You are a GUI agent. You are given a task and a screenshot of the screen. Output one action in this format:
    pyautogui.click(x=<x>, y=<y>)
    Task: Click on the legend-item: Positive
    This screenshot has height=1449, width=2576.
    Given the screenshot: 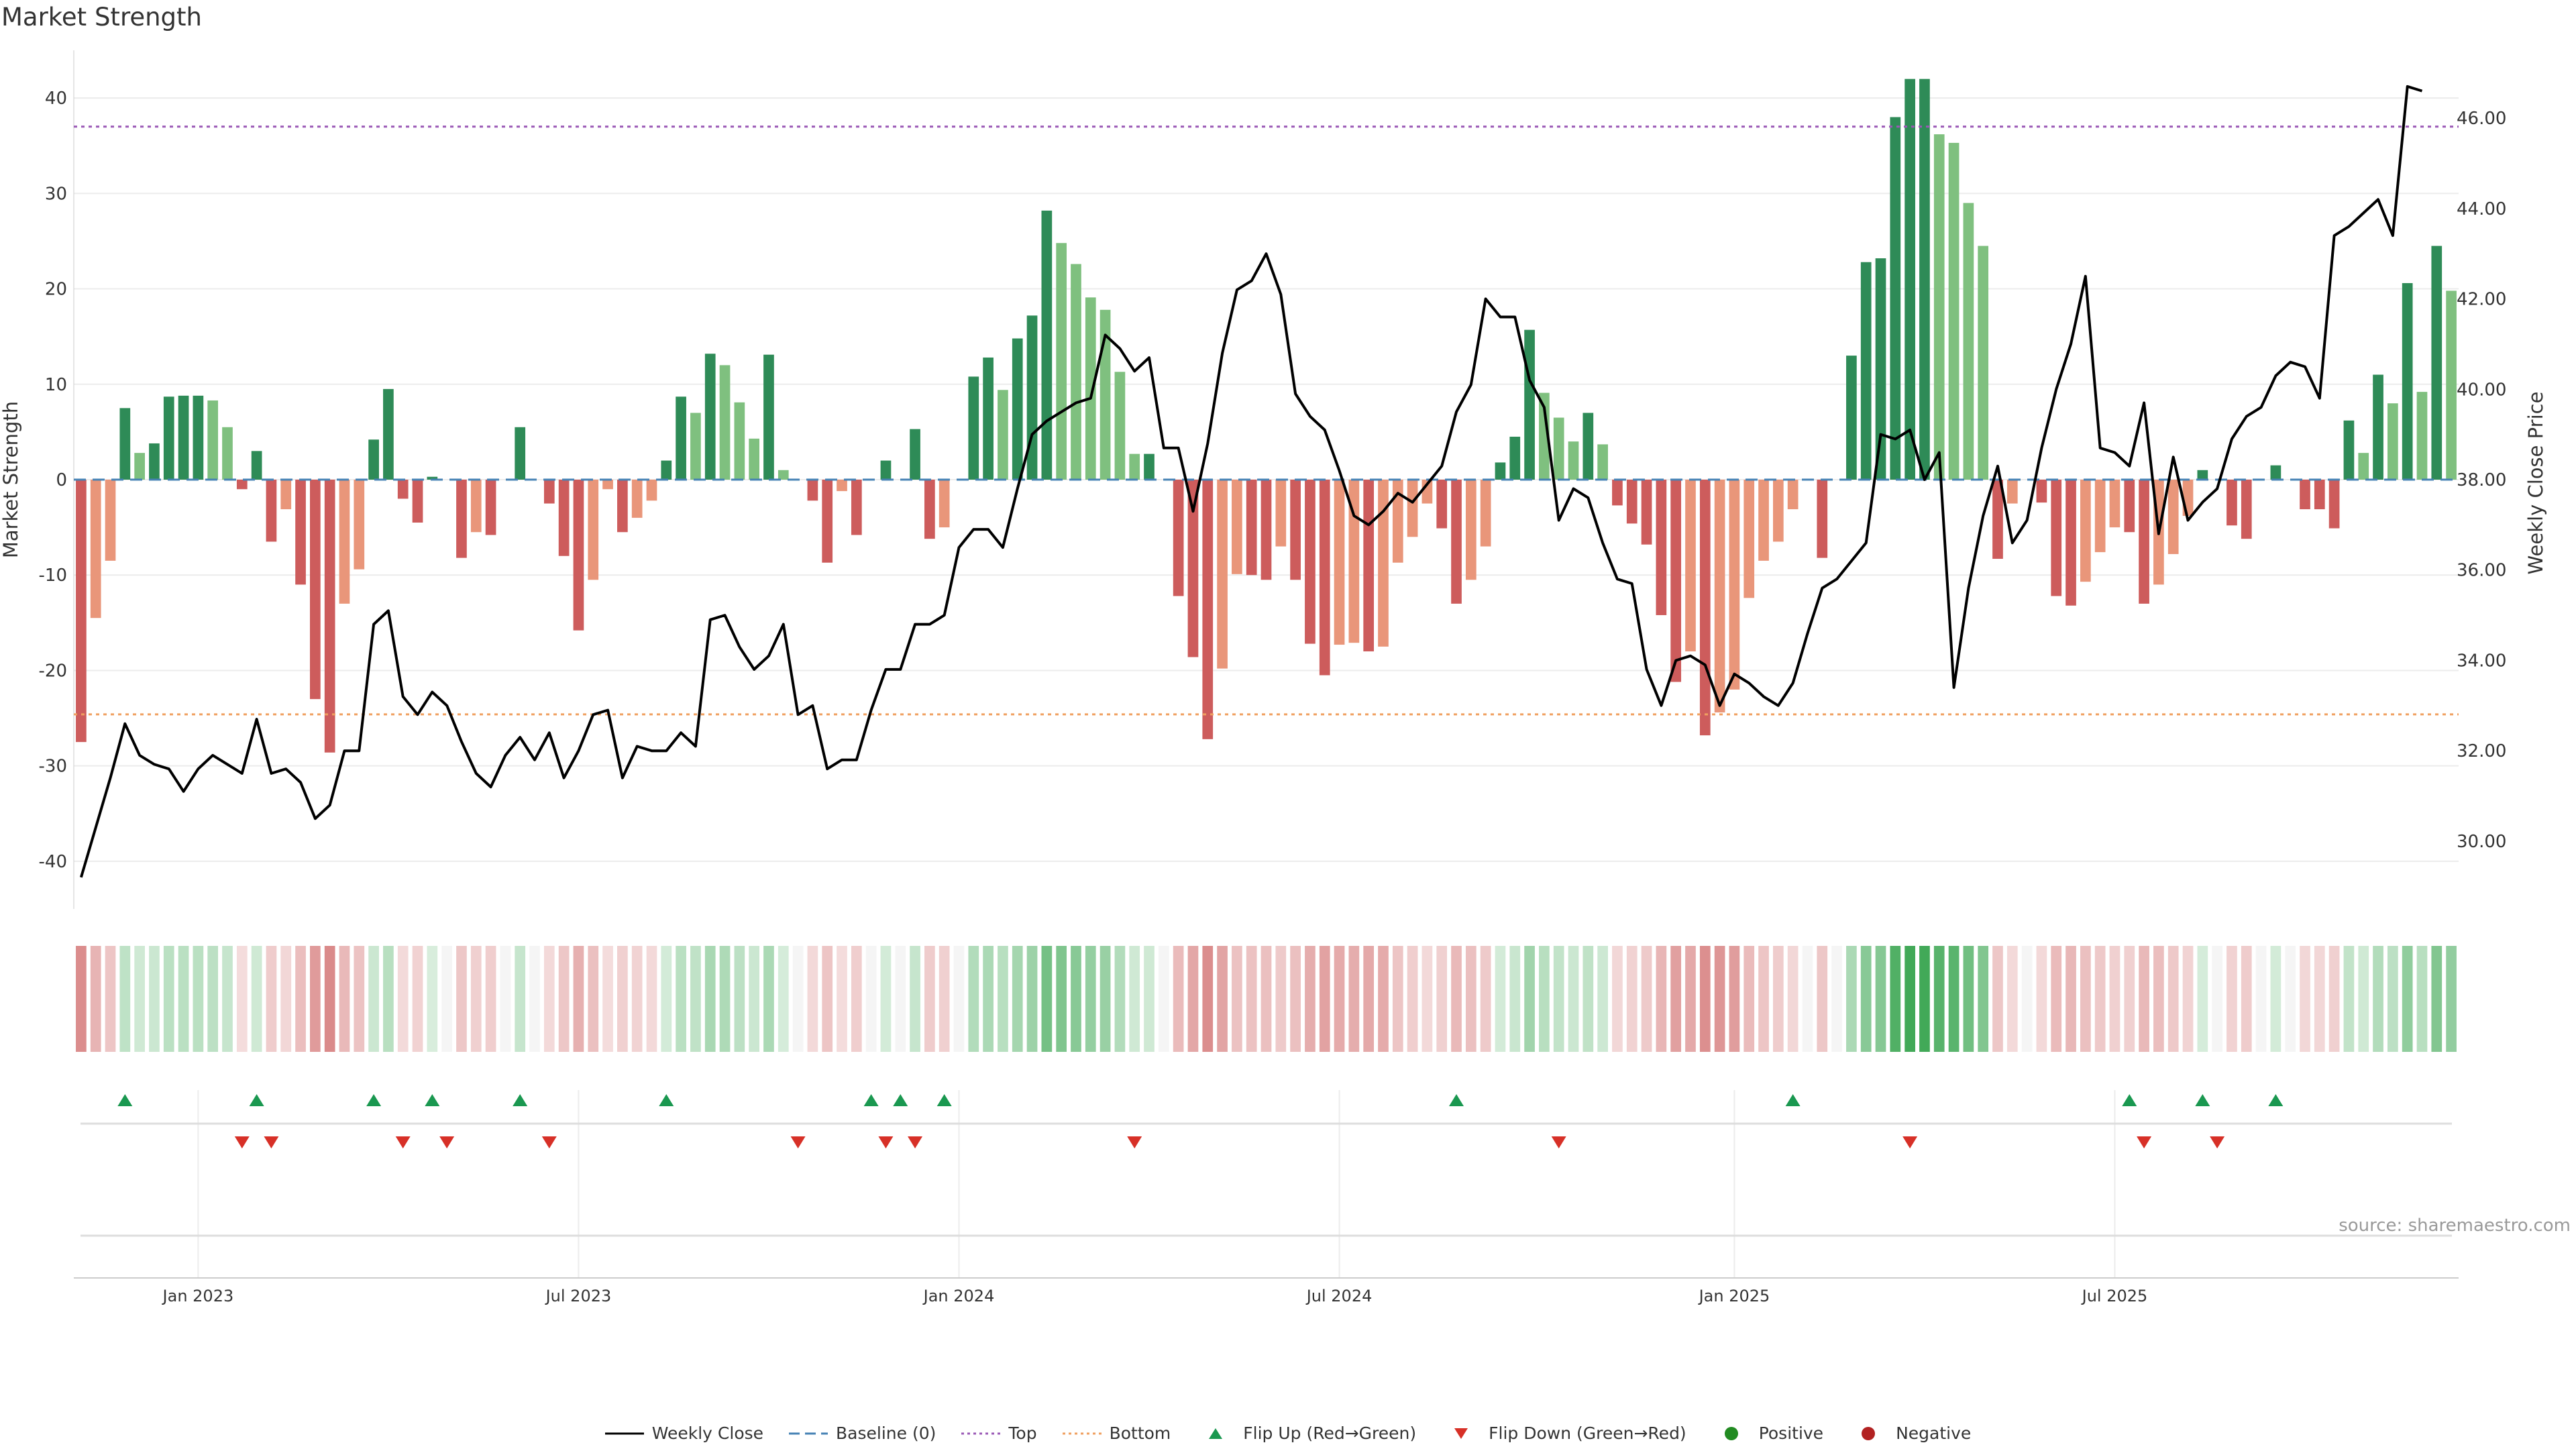 What is the action you would take?
    pyautogui.click(x=1767, y=1433)
    